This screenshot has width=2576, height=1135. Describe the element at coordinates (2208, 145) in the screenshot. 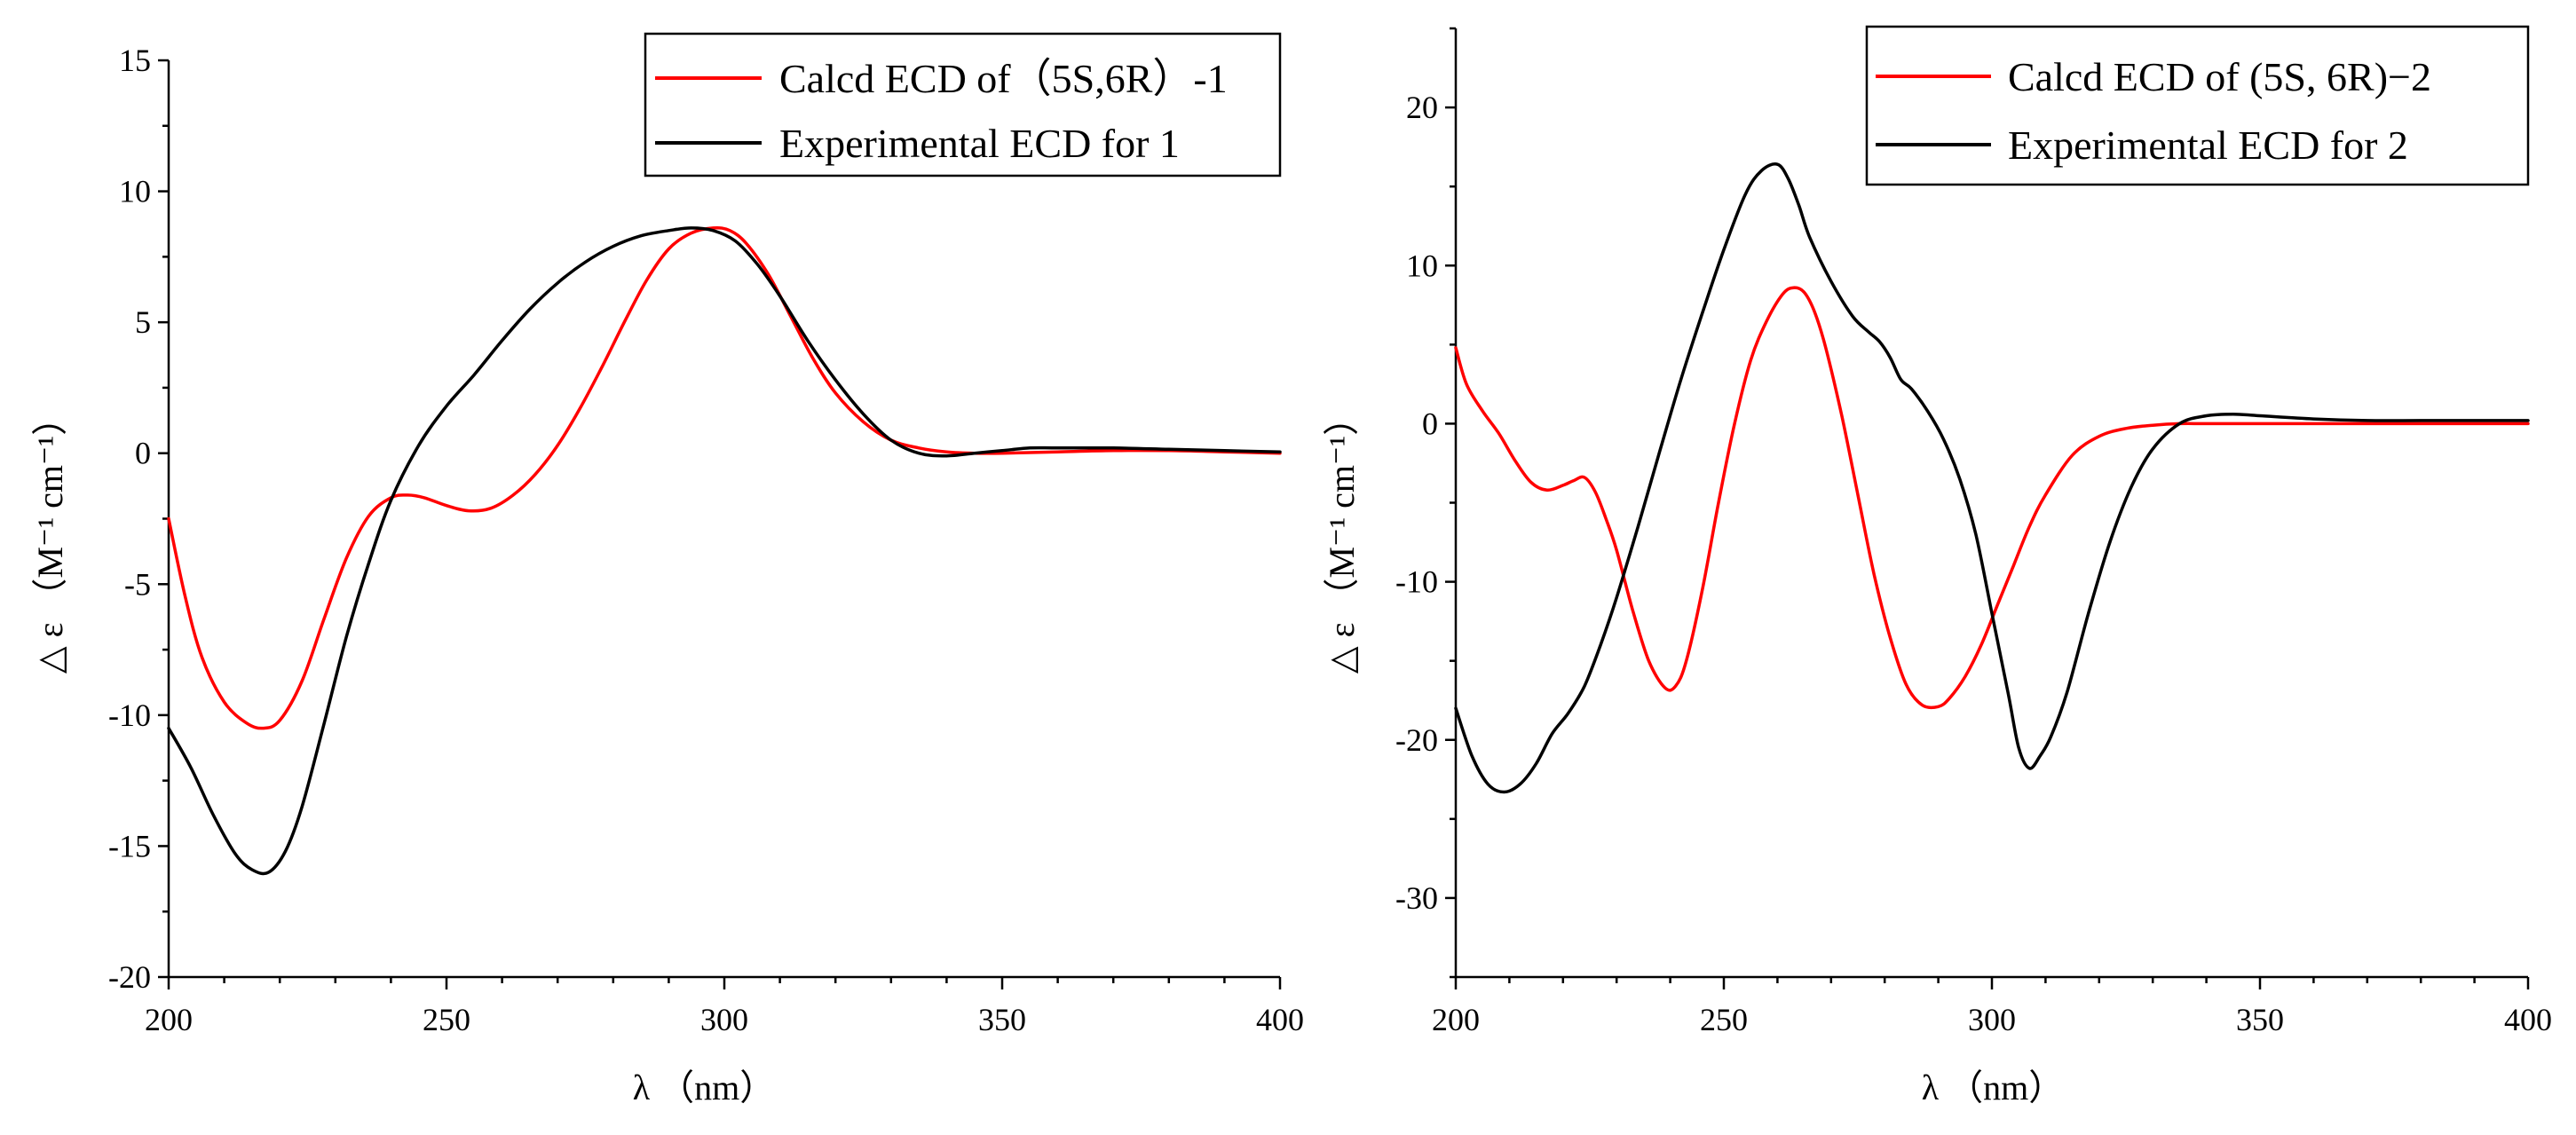

I see `legend-label-exp-2: Experimental ECD for 2` at that location.